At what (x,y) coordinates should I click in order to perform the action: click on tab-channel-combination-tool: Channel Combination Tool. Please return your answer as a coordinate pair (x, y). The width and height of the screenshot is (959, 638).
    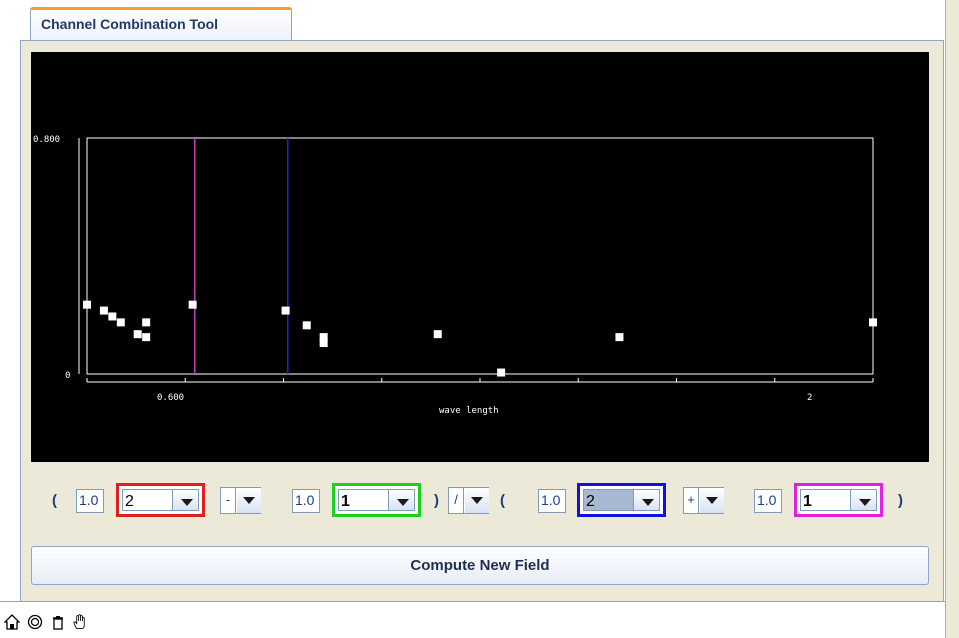
    Looking at the image, I should click on (161, 24).